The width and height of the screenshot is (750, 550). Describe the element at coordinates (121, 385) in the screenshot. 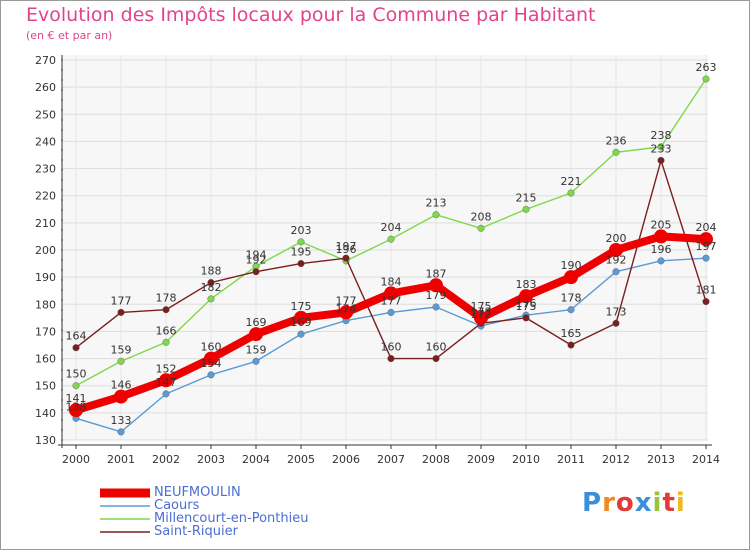

I see `data-label: 146` at that location.